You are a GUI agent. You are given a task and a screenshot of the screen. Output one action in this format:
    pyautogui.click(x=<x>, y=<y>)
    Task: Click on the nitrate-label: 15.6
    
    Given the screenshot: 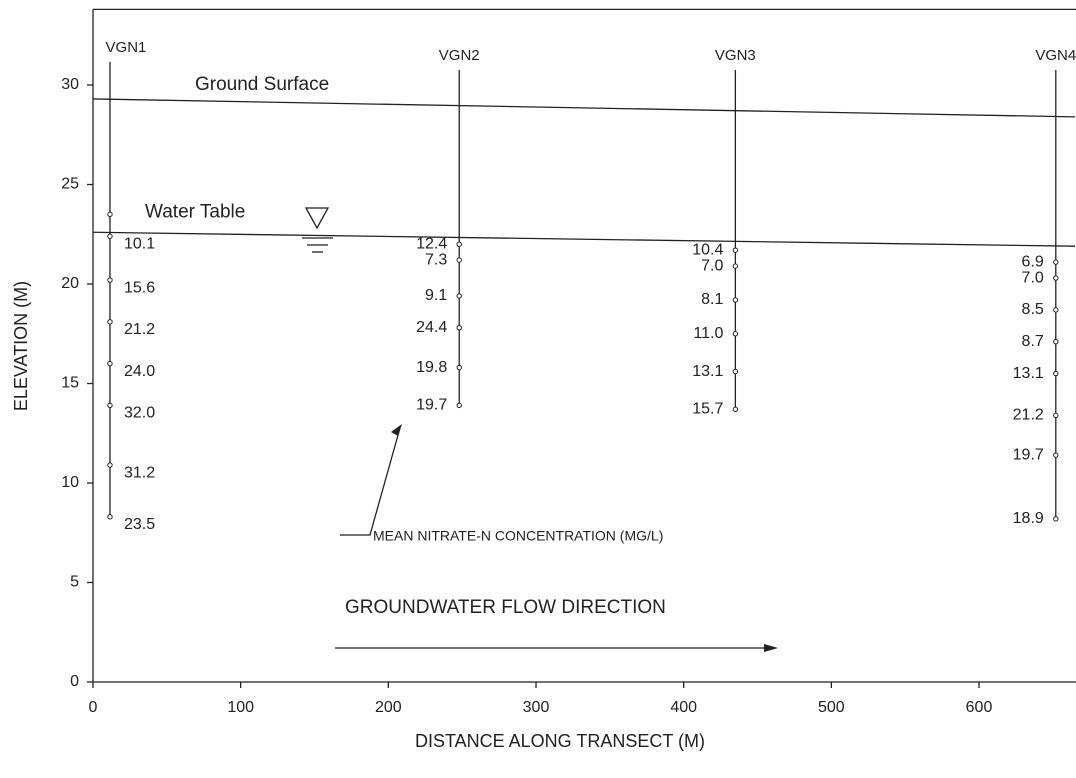 What is the action you would take?
    pyautogui.click(x=139, y=287)
    